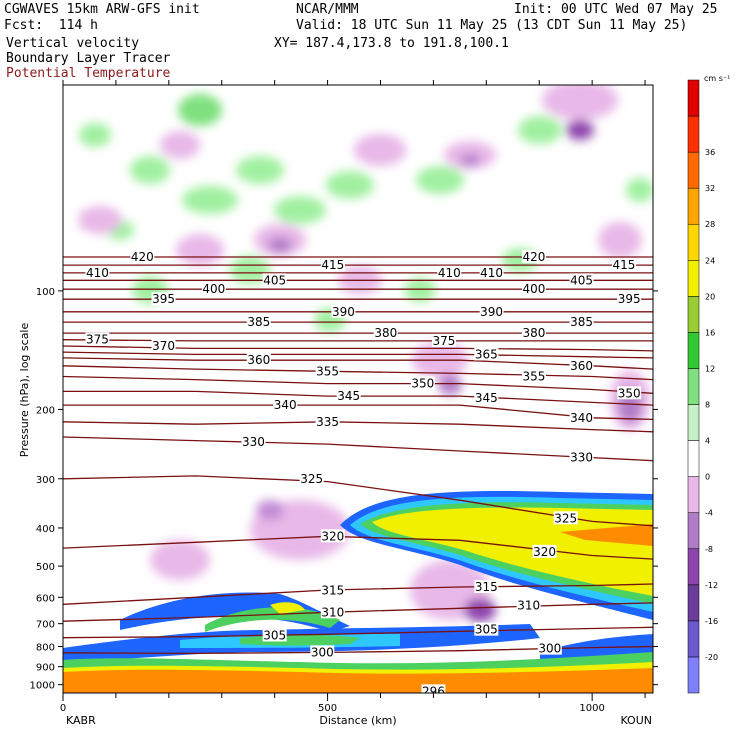  I want to click on colorbar-label: 8, so click(707, 405).